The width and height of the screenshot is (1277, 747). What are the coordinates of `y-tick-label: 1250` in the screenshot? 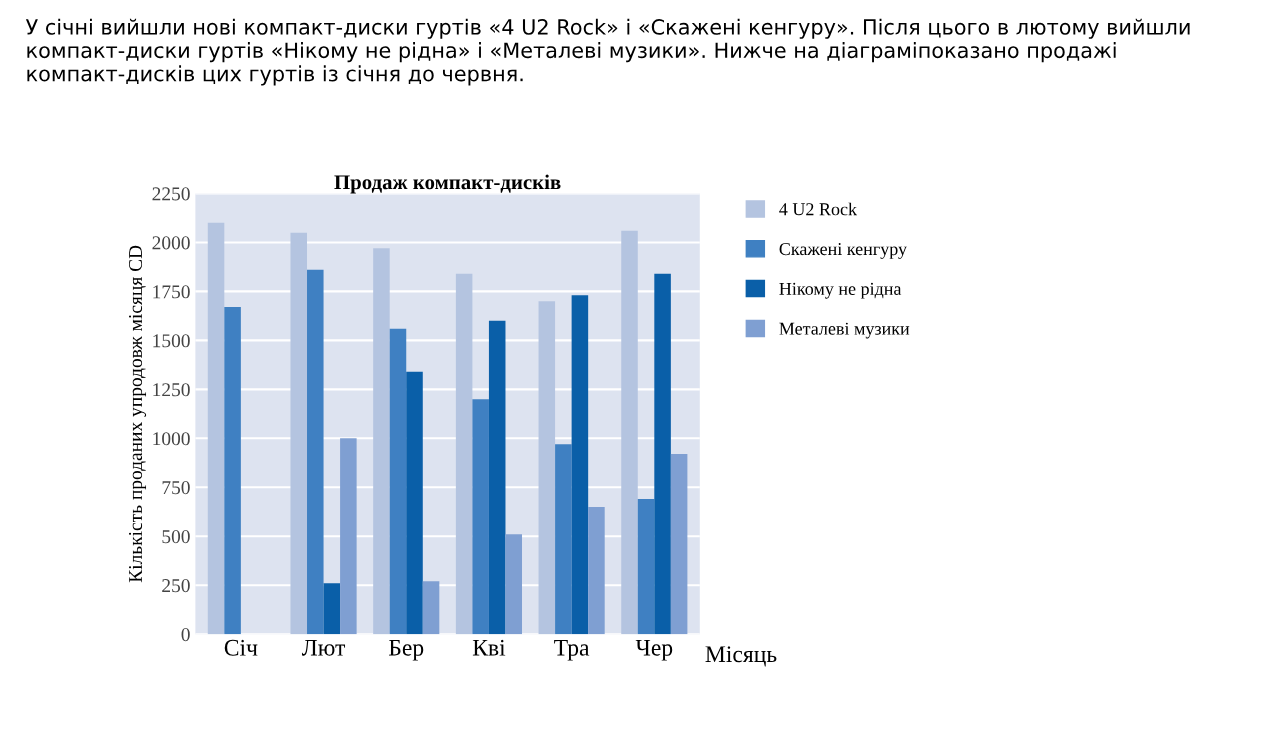 It's located at (171, 390).